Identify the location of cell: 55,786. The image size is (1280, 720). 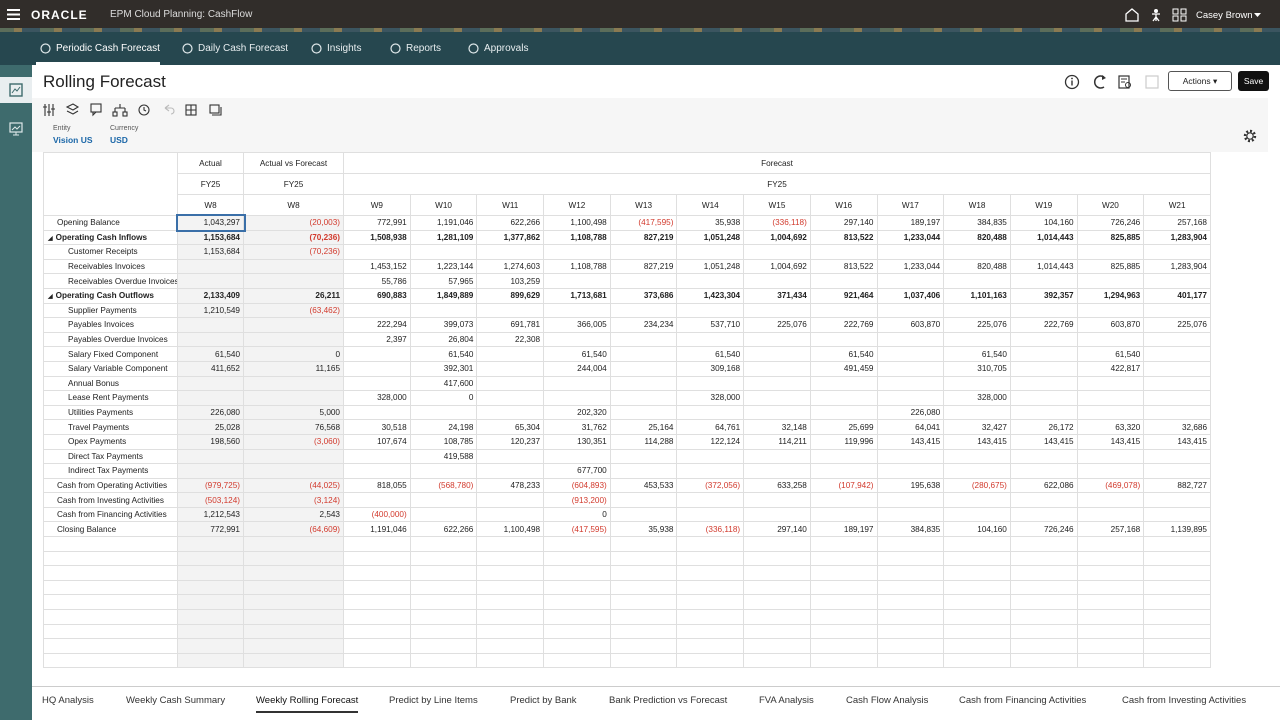
(377, 281).